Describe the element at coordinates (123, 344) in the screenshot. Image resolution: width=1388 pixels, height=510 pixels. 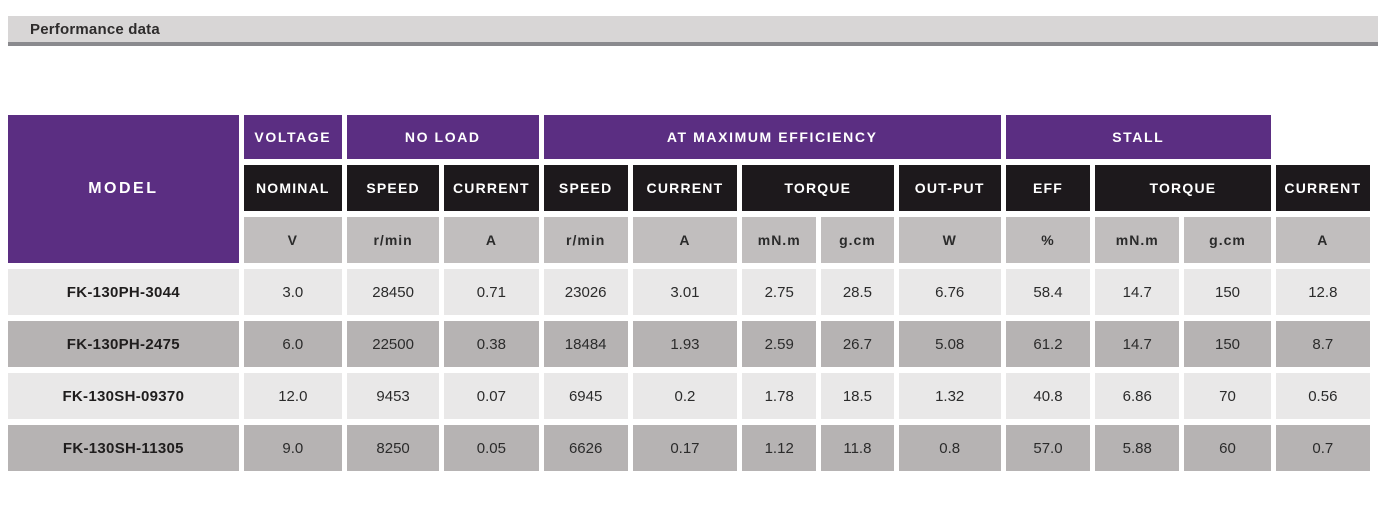
I see `model-cell: FK-130PH-2475` at that location.